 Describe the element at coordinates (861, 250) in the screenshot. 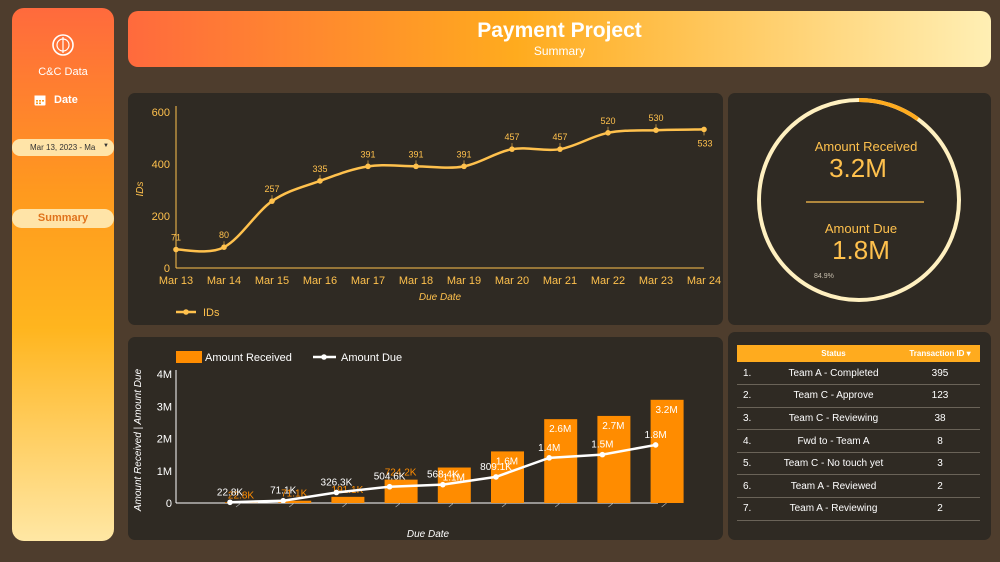

I see `due-value: 1.8M` at that location.